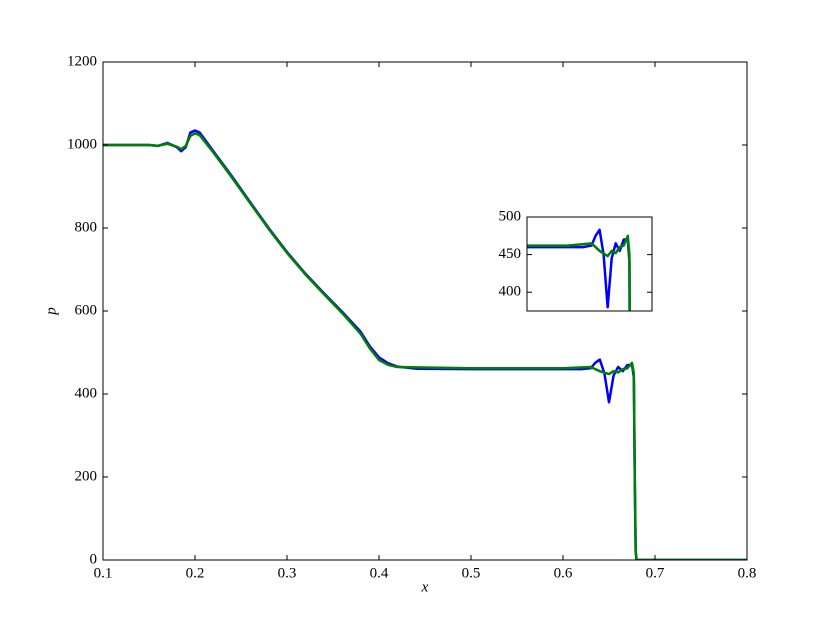 The width and height of the screenshot is (830, 628). What do you see at coordinates (103, 573) in the screenshot?
I see `x-tick-label: 0.1` at bounding box center [103, 573].